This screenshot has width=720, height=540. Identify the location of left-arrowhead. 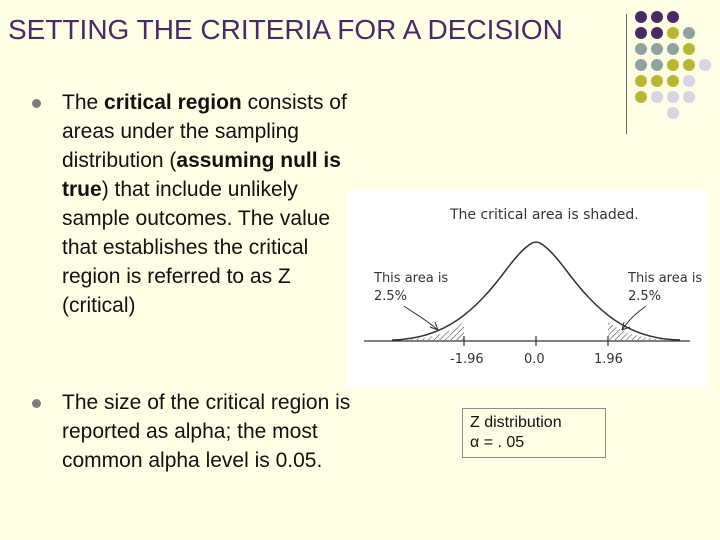
(434, 326).